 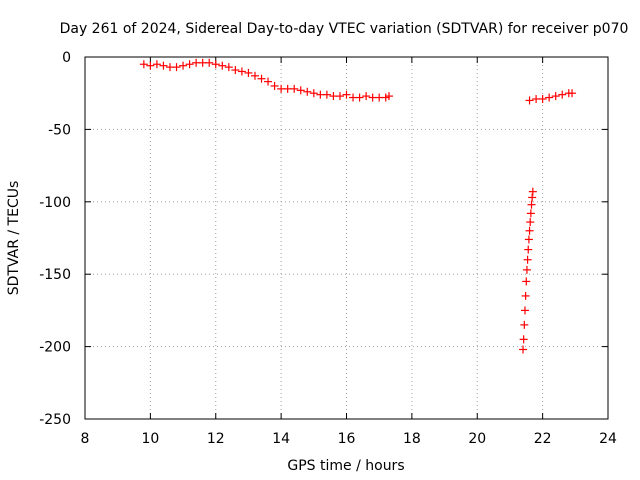 I want to click on x-tick-label: 20, so click(x=477, y=439).